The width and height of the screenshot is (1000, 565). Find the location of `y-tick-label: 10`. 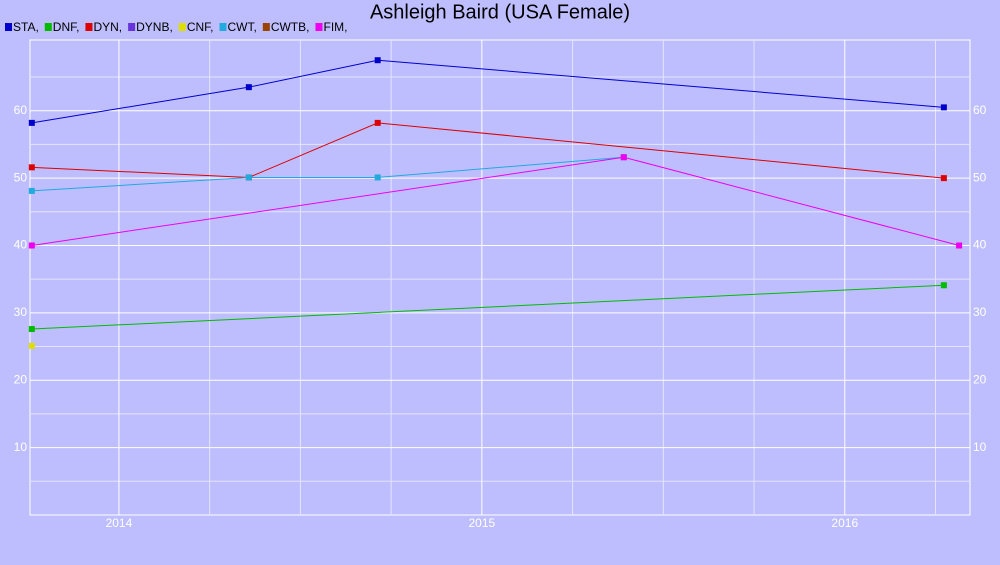

y-tick-label: 10 is located at coordinates (21, 447).